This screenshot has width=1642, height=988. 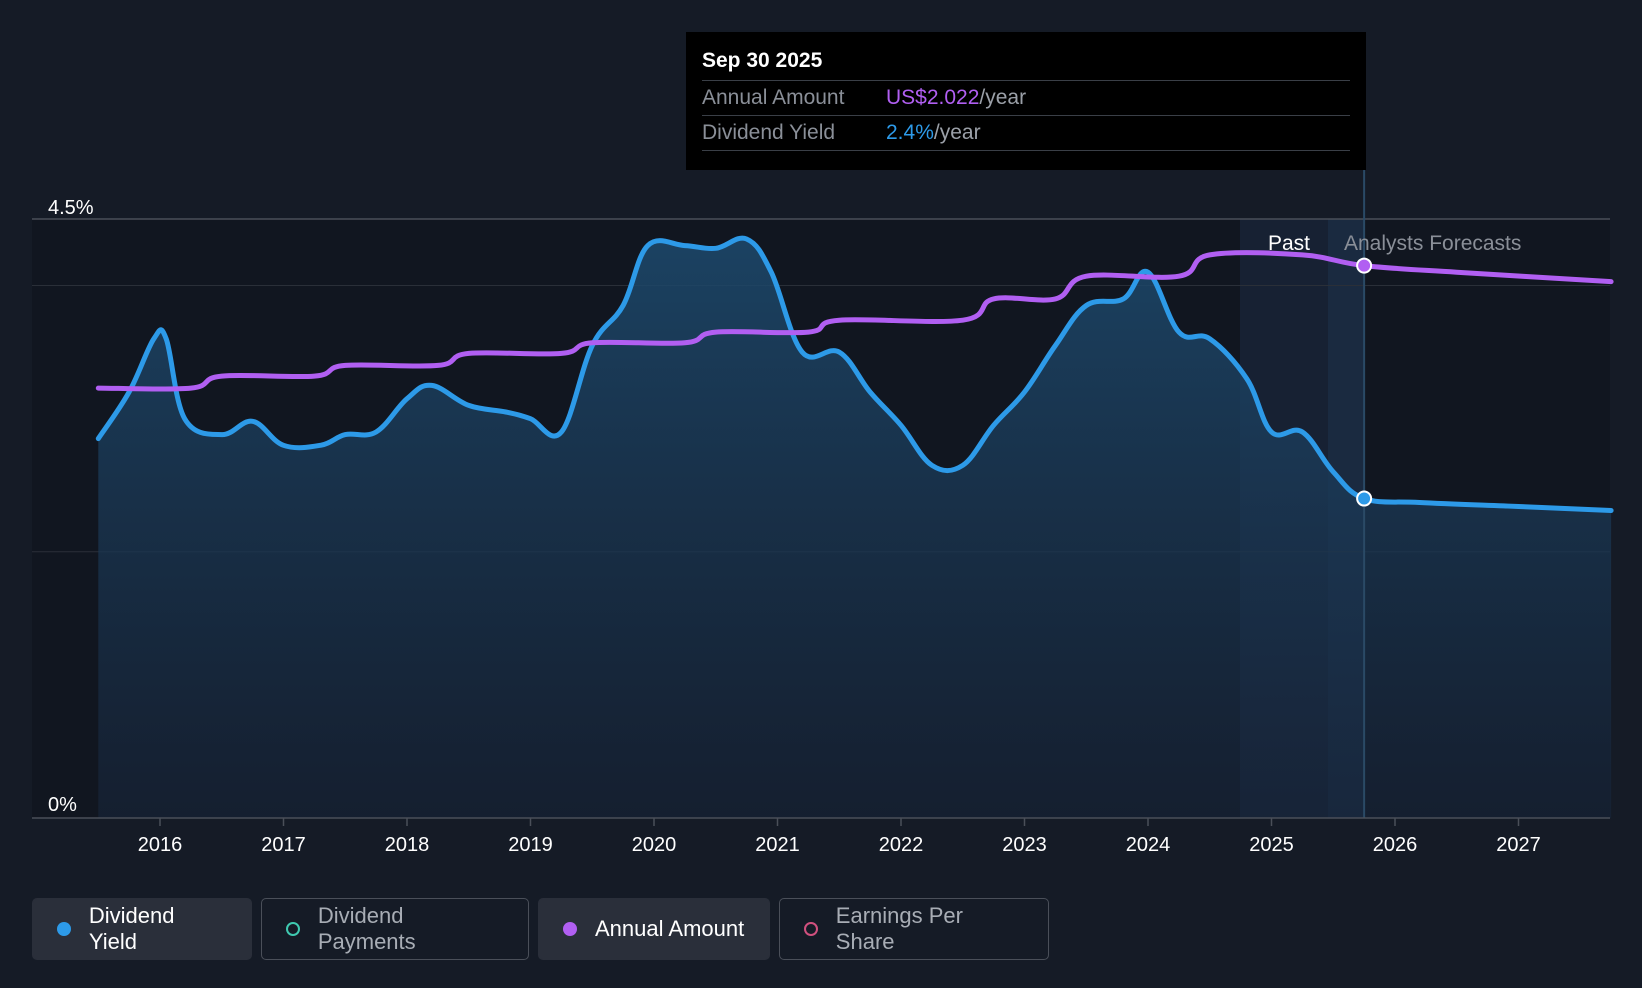 I want to click on x-tick-label-2019: 2019, so click(x=530, y=845).